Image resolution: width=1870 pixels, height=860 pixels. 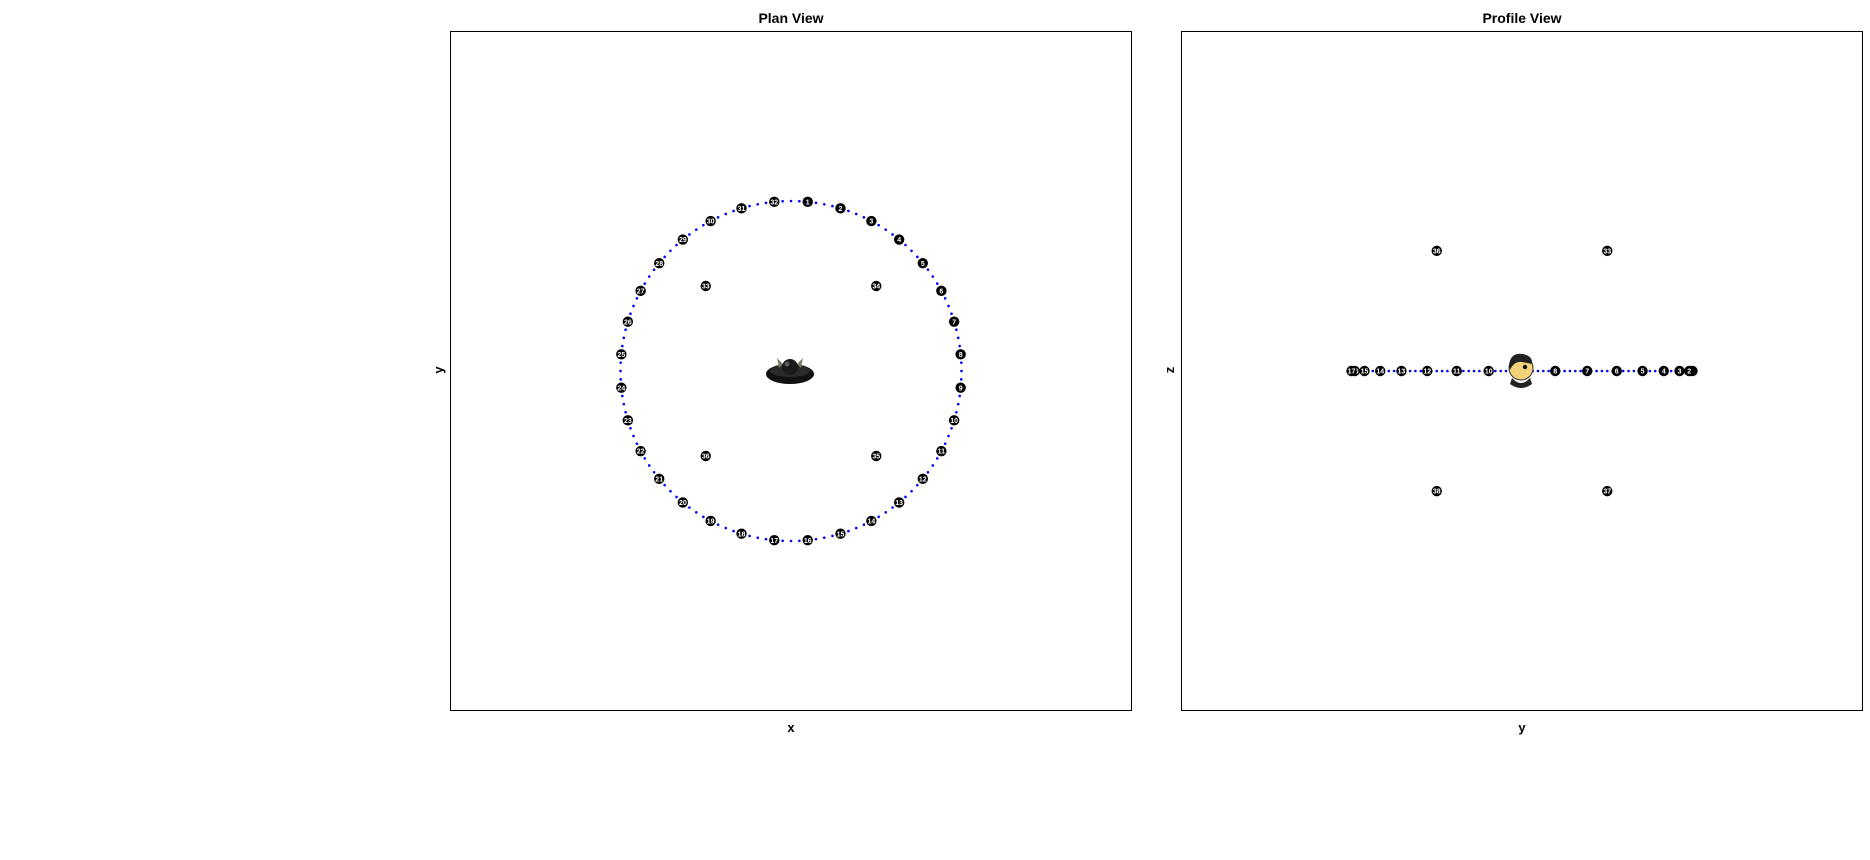 I want to click on profile-label-17: 17, so click(x=1352, y=372).